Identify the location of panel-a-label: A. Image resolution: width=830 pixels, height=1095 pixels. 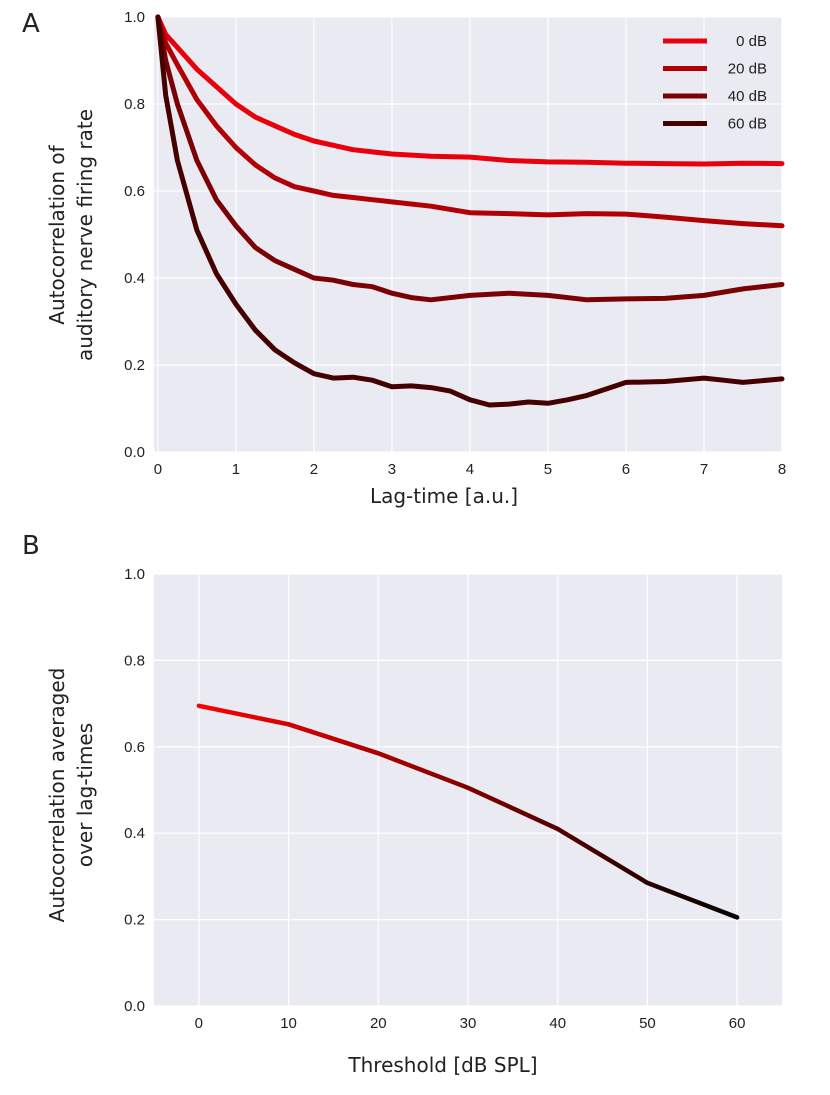
(31, 24).